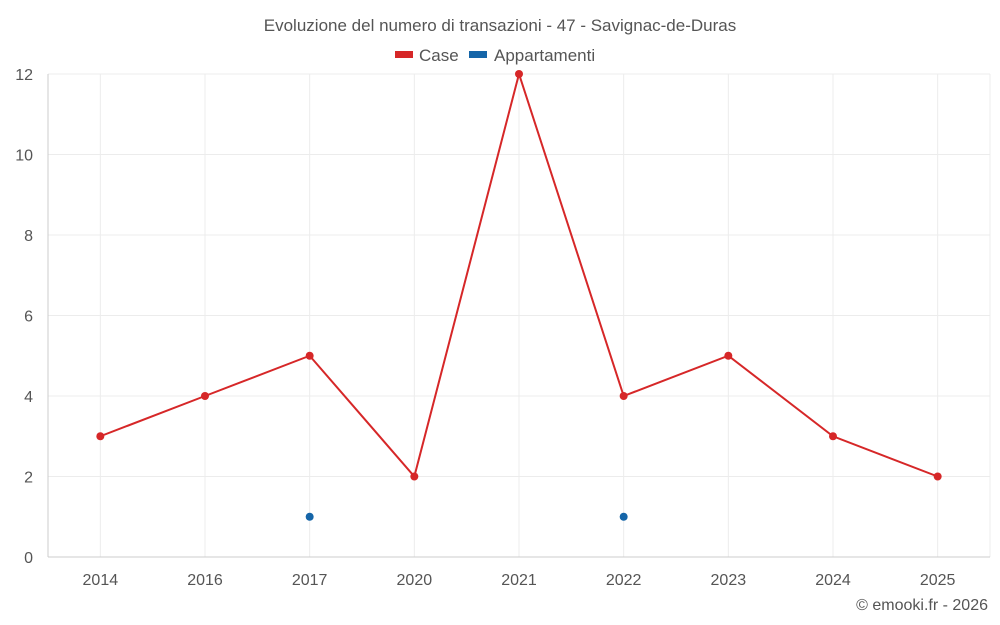 This screenshot has width=1000, height=625. I want to click on y-axis-ticks: 0 2 4 6 8 10 12, so click(24, 317).